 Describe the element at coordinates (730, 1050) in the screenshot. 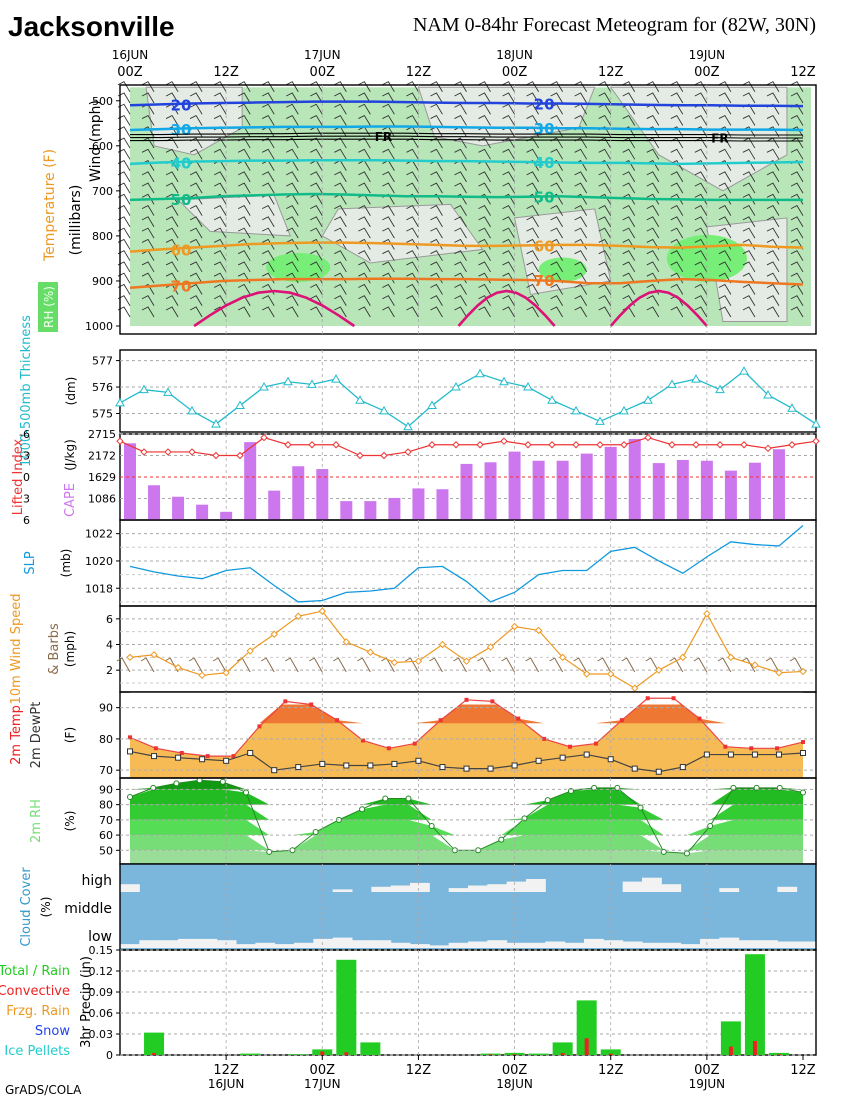

I see `precip-convective-bar` at that location.